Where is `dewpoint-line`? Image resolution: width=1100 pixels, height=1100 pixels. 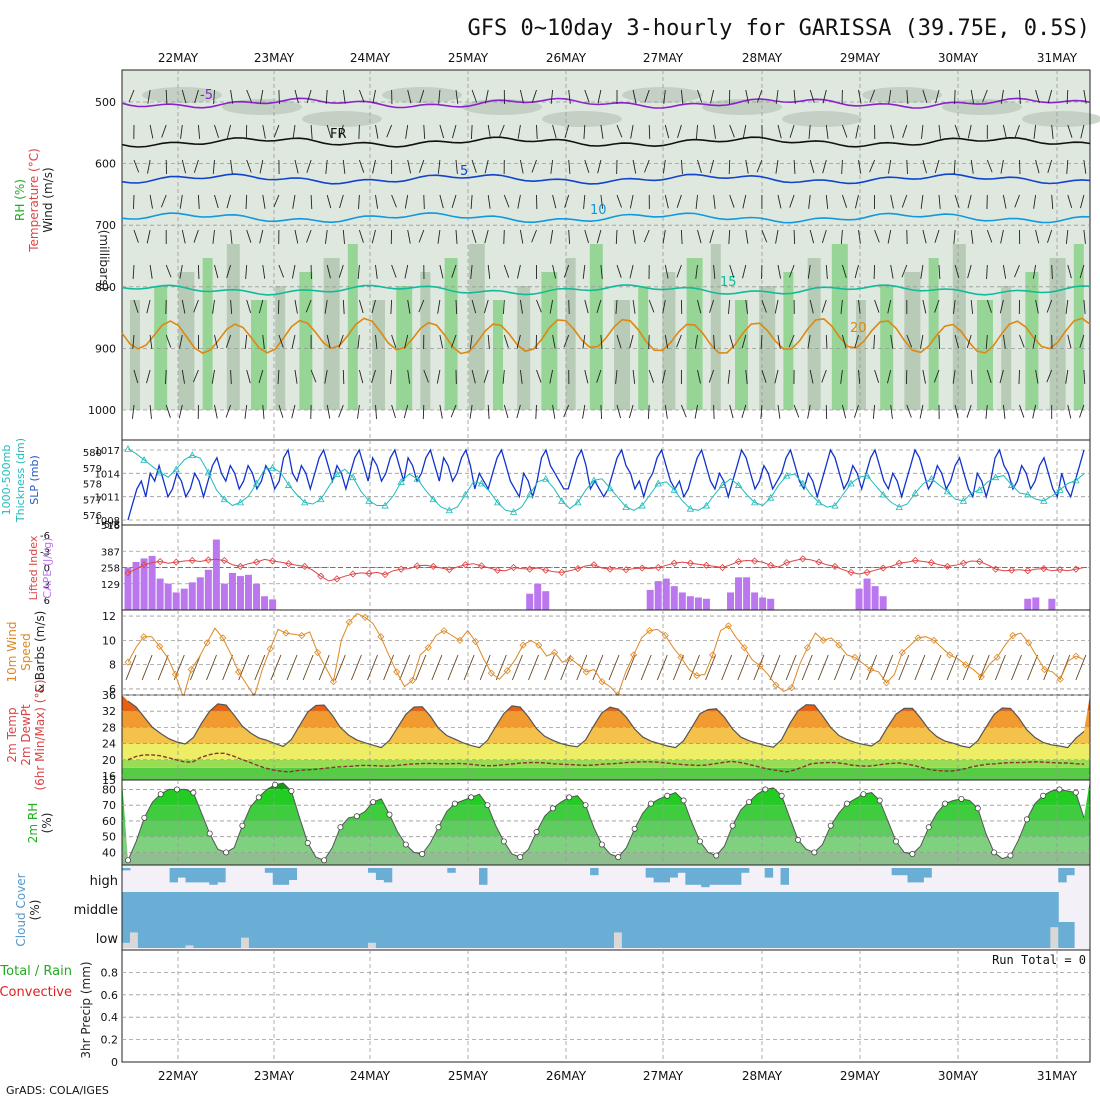
dewpoint-line is located at coordinates (606, 762).